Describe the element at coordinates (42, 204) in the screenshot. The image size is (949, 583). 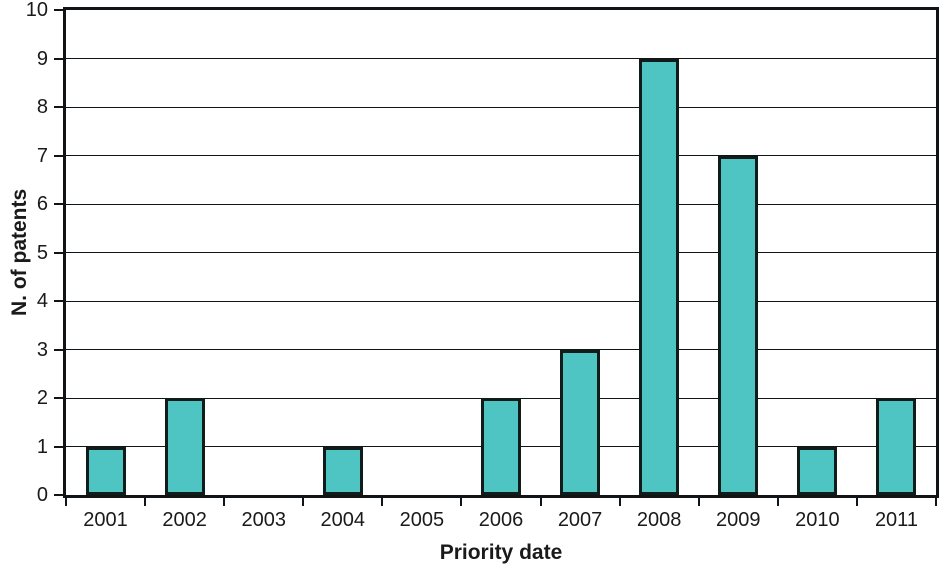
I see `y-tick-label: 6` at that location.